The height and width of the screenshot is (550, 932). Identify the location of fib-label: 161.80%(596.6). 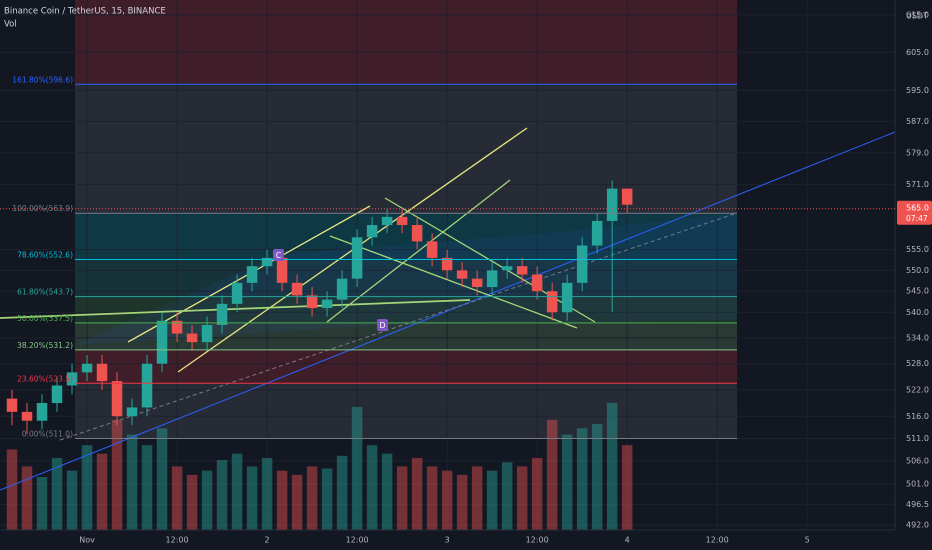
(42, 79).